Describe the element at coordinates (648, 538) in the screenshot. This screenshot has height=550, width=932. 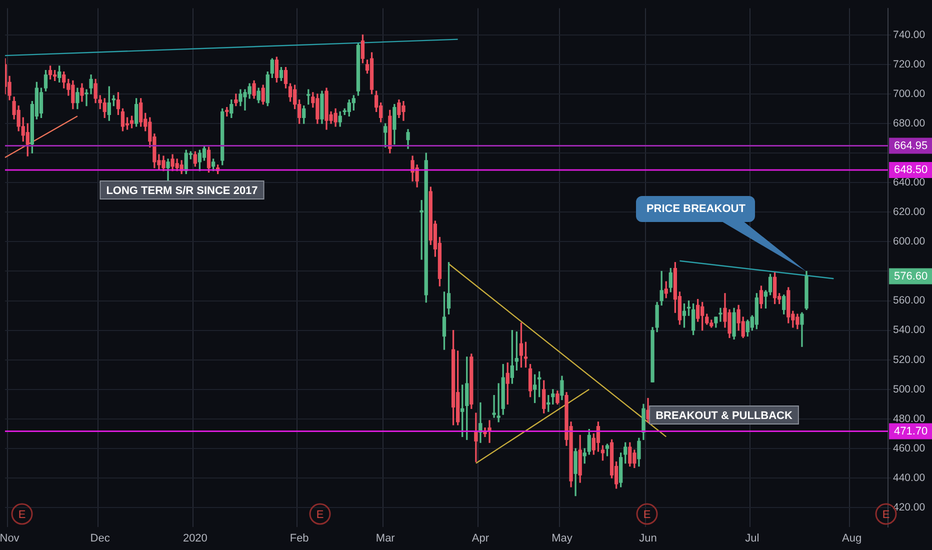
I see `x-tick-label: Jun` at that location.